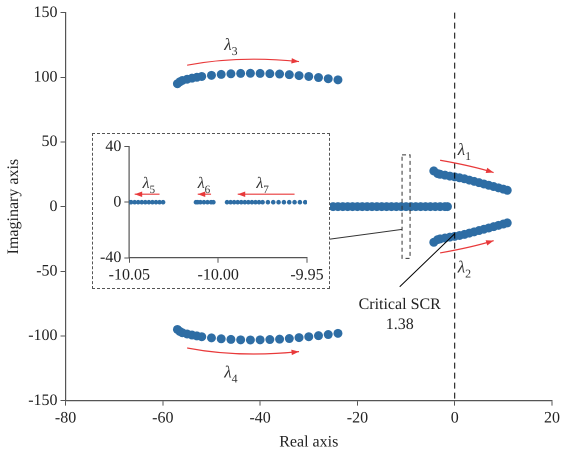 The image size is (564, 454). What do you see at coordinates (113, 146) in the screenshot?
I see `y-tick-label: 40` at bounding box center [113, 146].